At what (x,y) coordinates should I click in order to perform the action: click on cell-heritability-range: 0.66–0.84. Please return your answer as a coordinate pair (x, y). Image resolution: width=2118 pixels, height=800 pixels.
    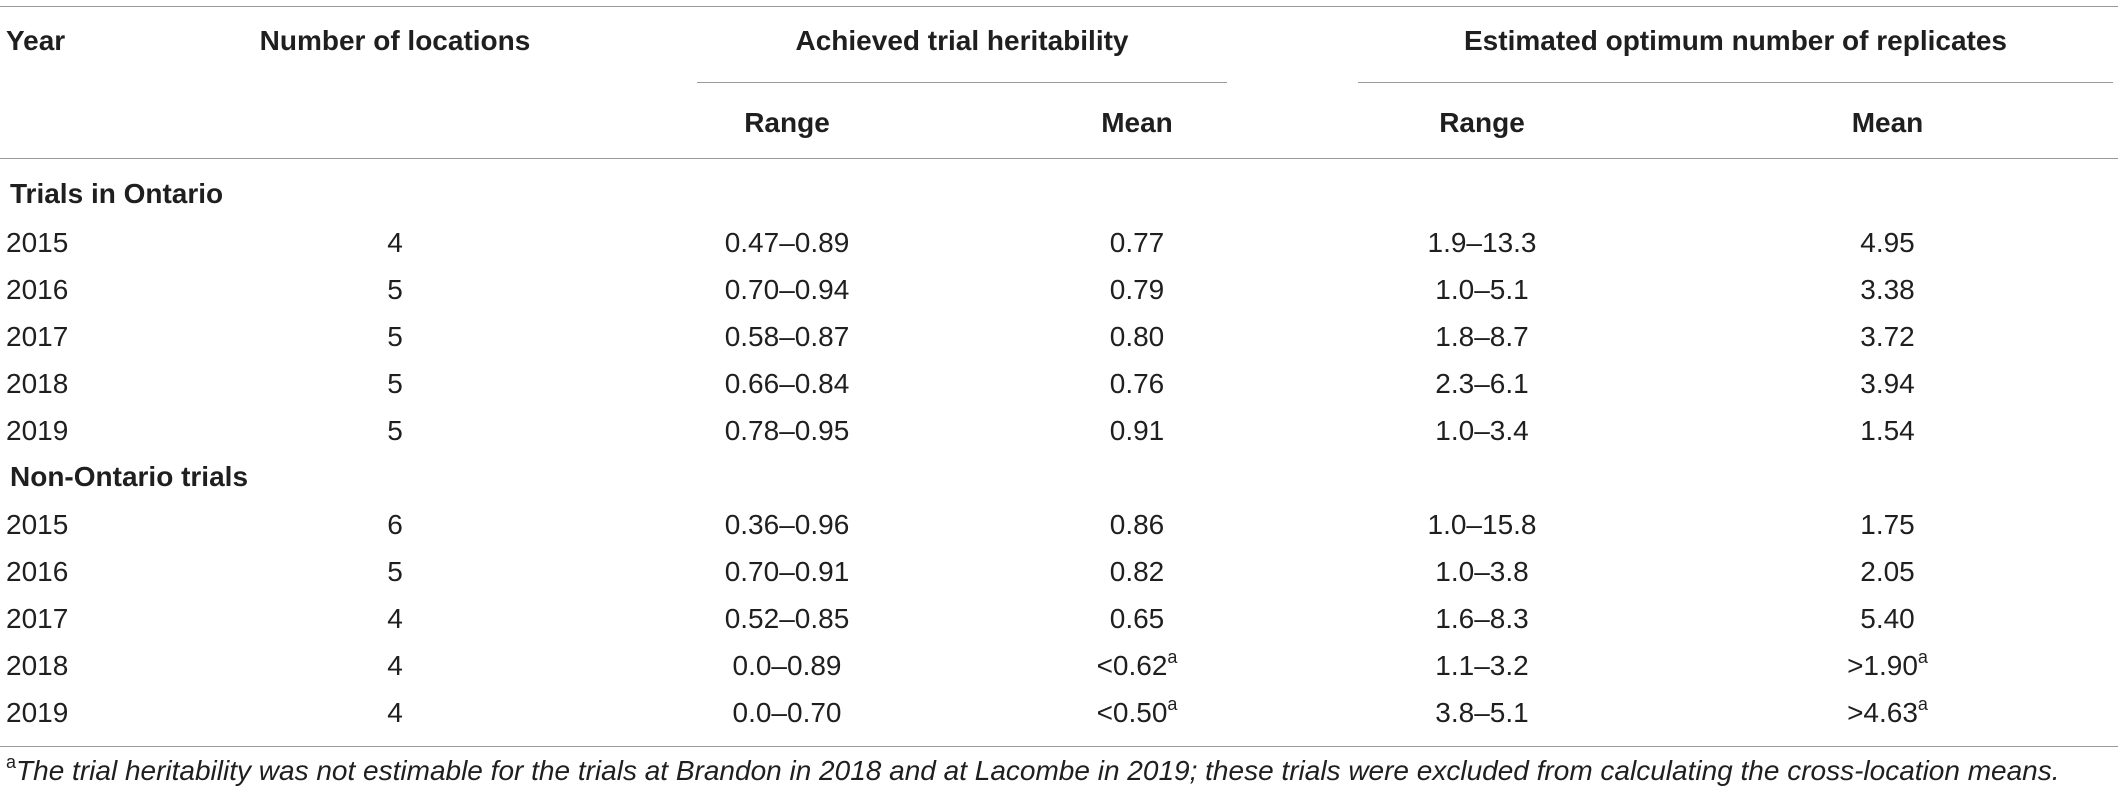
    Looking at the image, I should click on (787, 383).